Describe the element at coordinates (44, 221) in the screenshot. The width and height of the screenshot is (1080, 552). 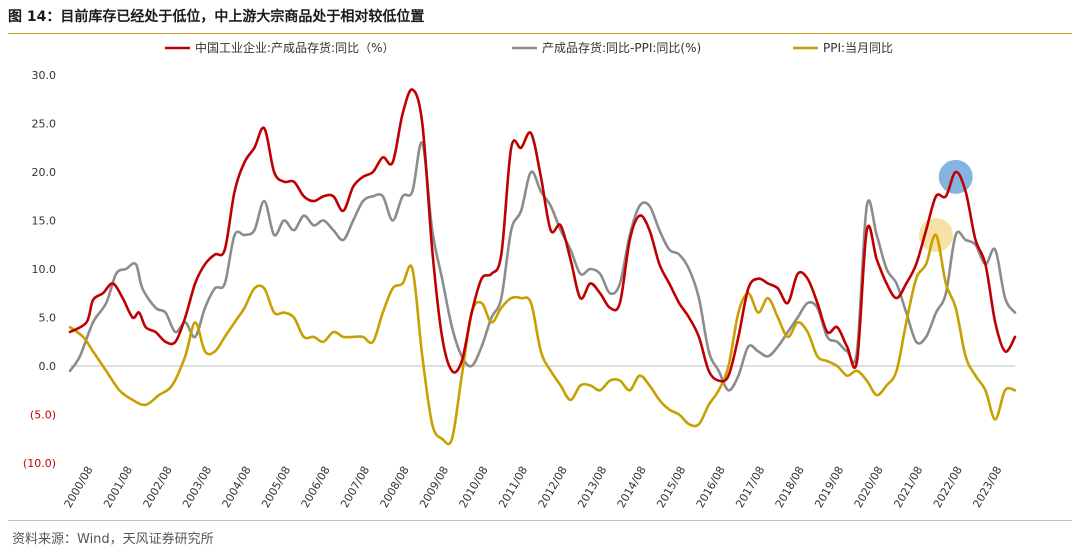
I see `y-tick-label: 15.0` at that location.